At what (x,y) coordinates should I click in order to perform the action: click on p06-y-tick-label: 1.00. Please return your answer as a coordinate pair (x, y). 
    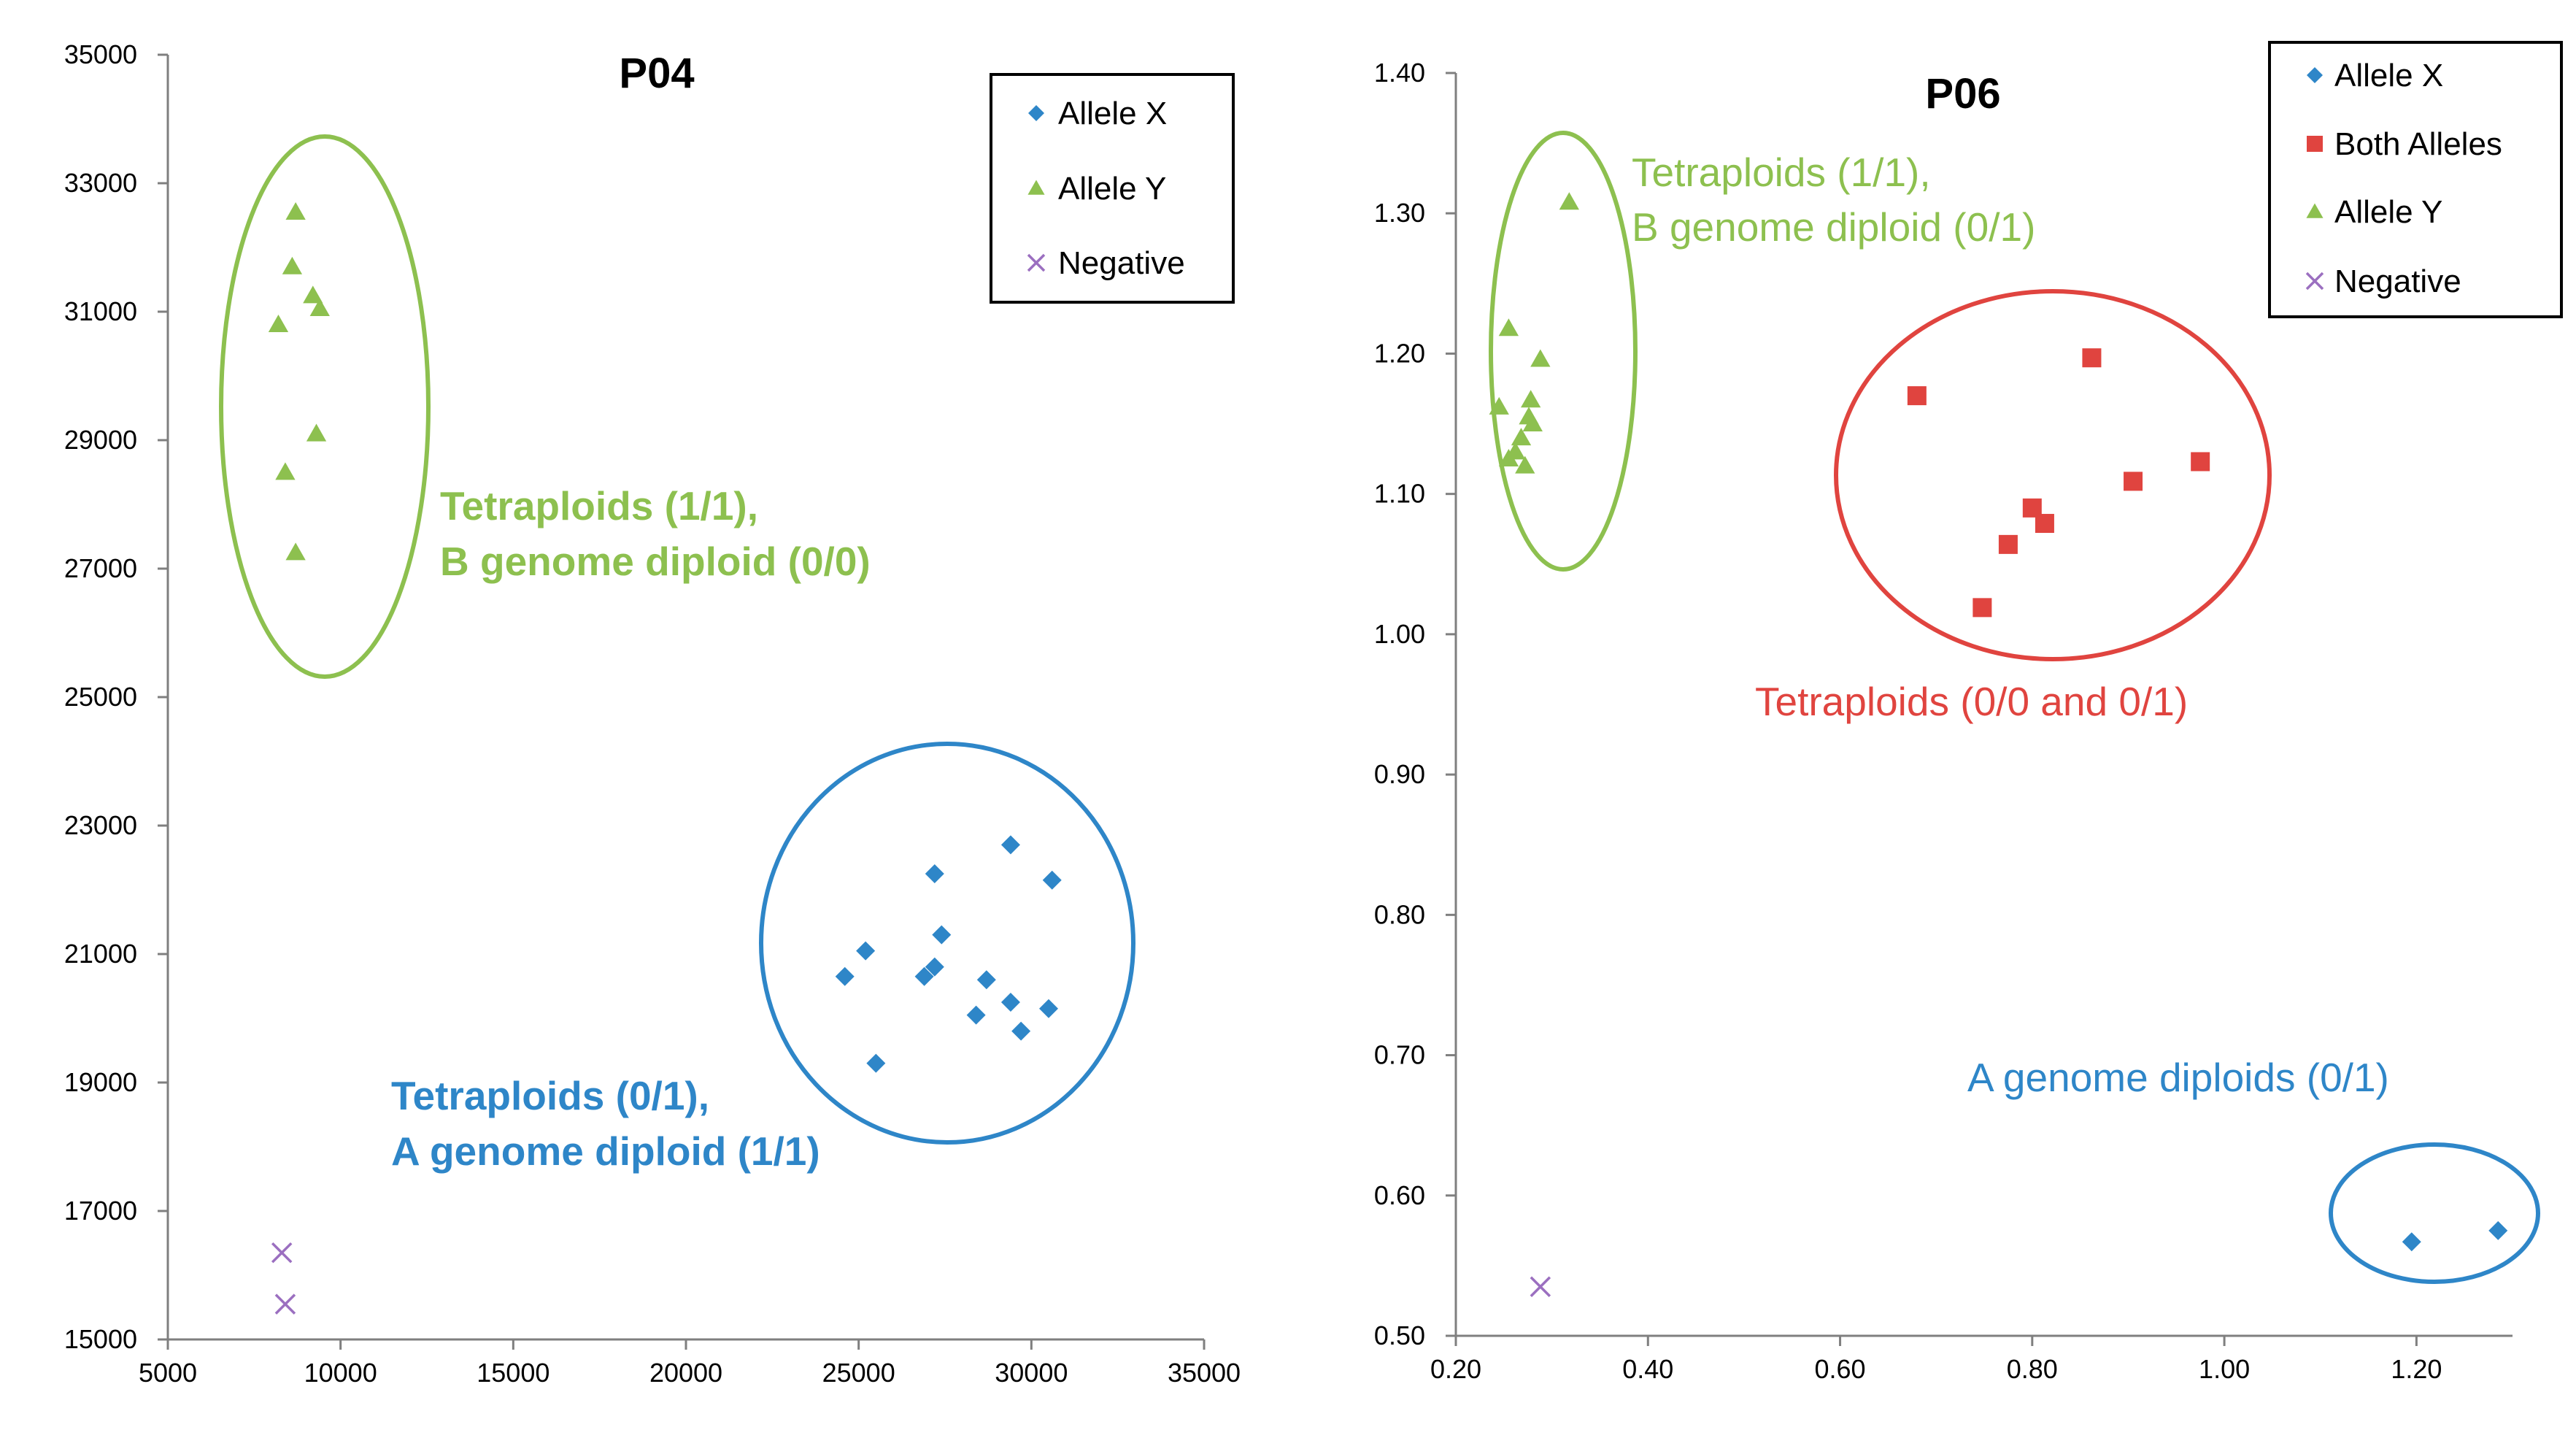
    Looking at the image, I should click on (1400, 634).